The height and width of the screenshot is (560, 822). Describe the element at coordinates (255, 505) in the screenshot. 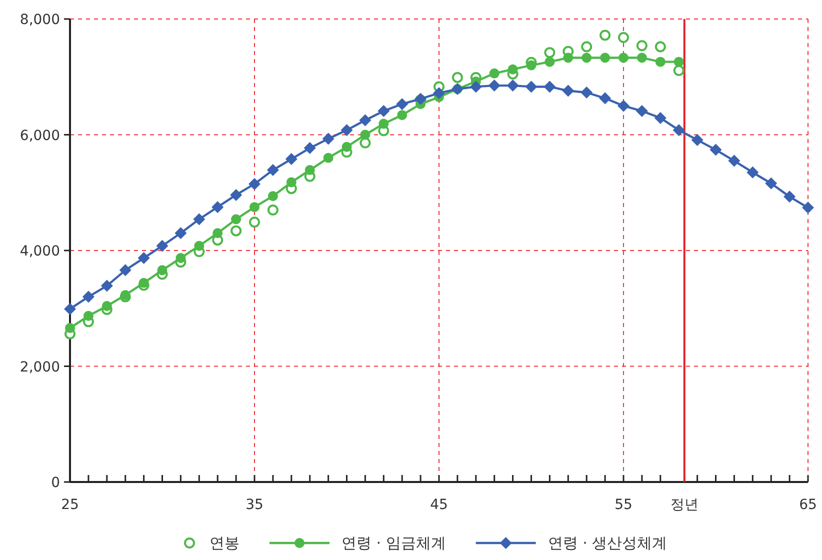

I see `x-tick-label: 35` at that location.